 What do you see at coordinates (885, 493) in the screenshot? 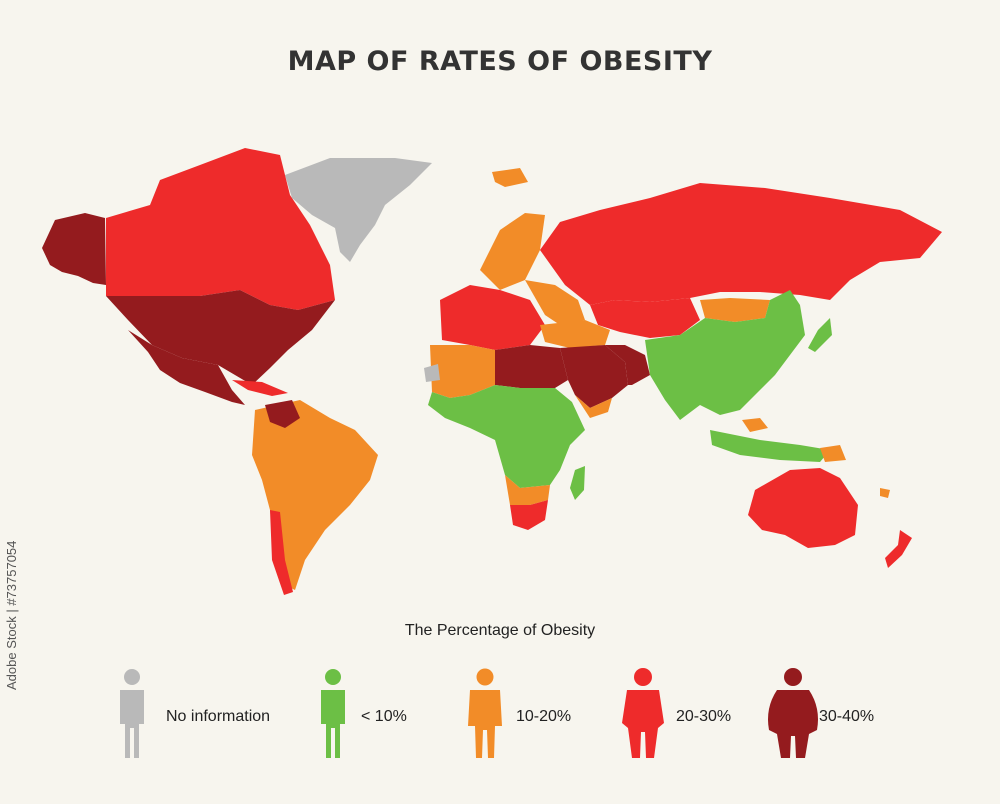
I see `region-pacific-islands` at bounding box center [885, 493].